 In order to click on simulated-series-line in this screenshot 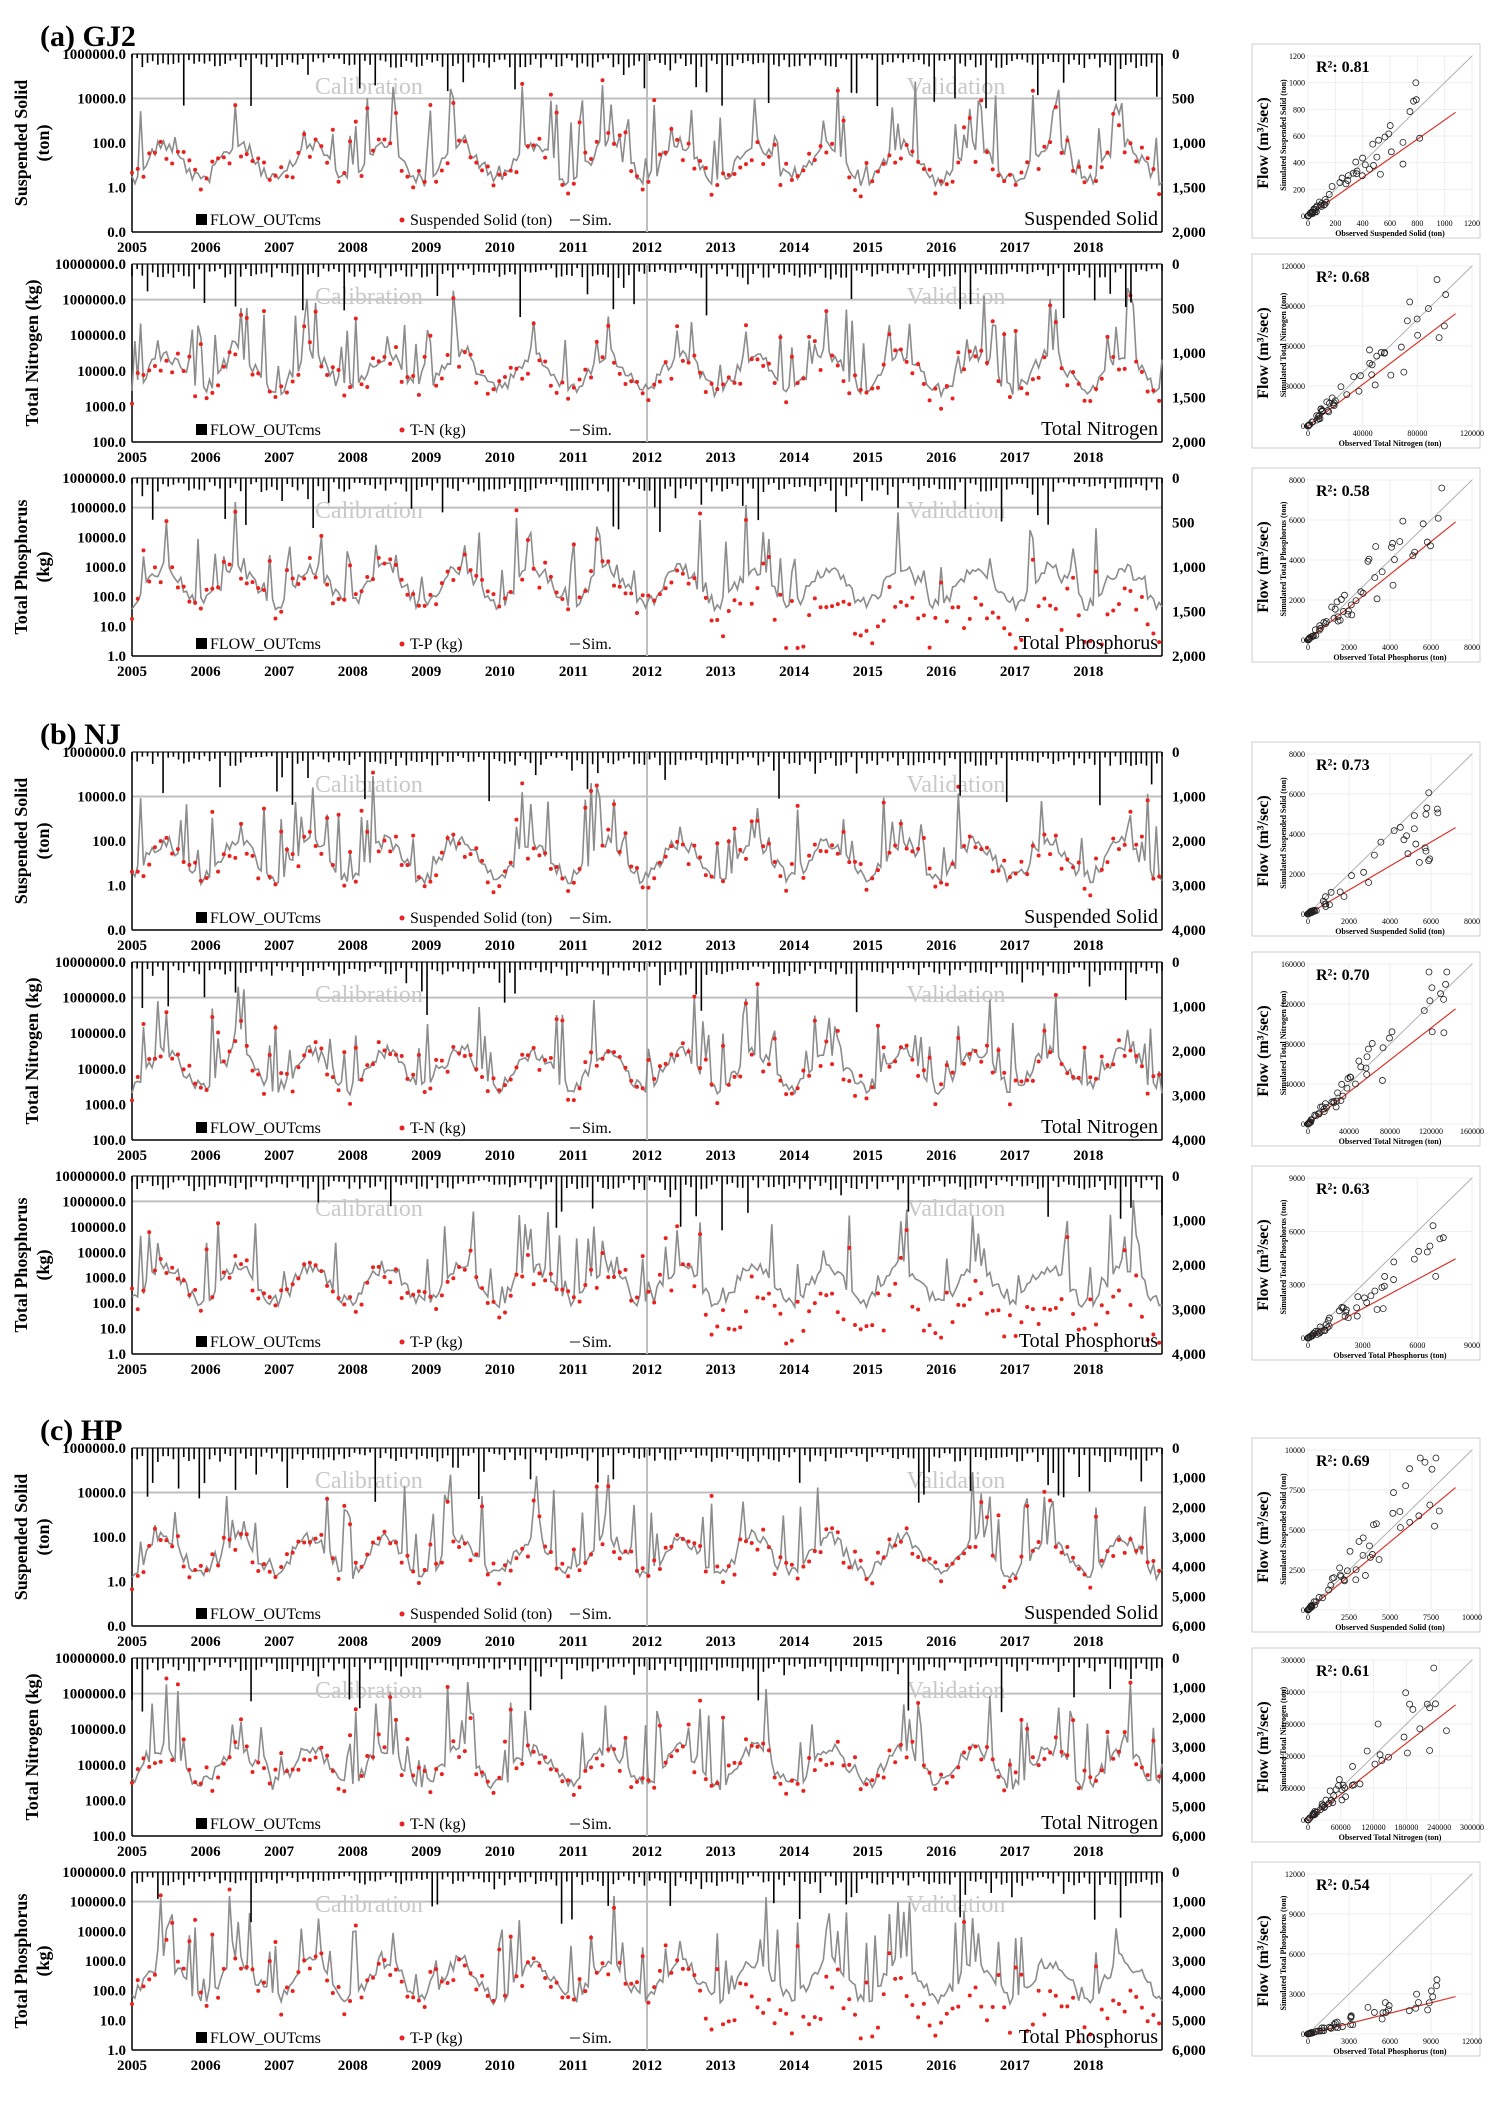, I will do `click(647, 1951)`.